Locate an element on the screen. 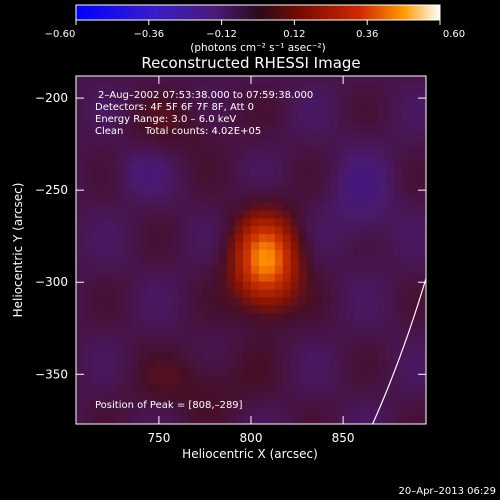  colorbar is located at coordinates (258, 12).